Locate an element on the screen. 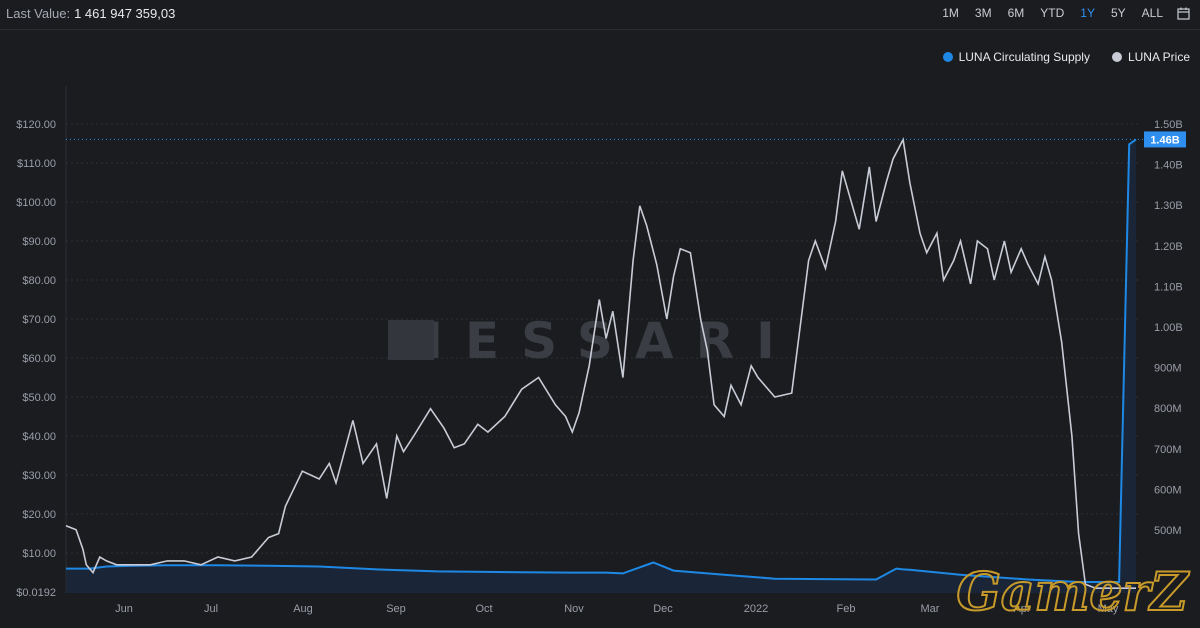 This screenshot has width=1200, height=628. y-left-tick-label: $10.00 is located at coordinates (39, 554).